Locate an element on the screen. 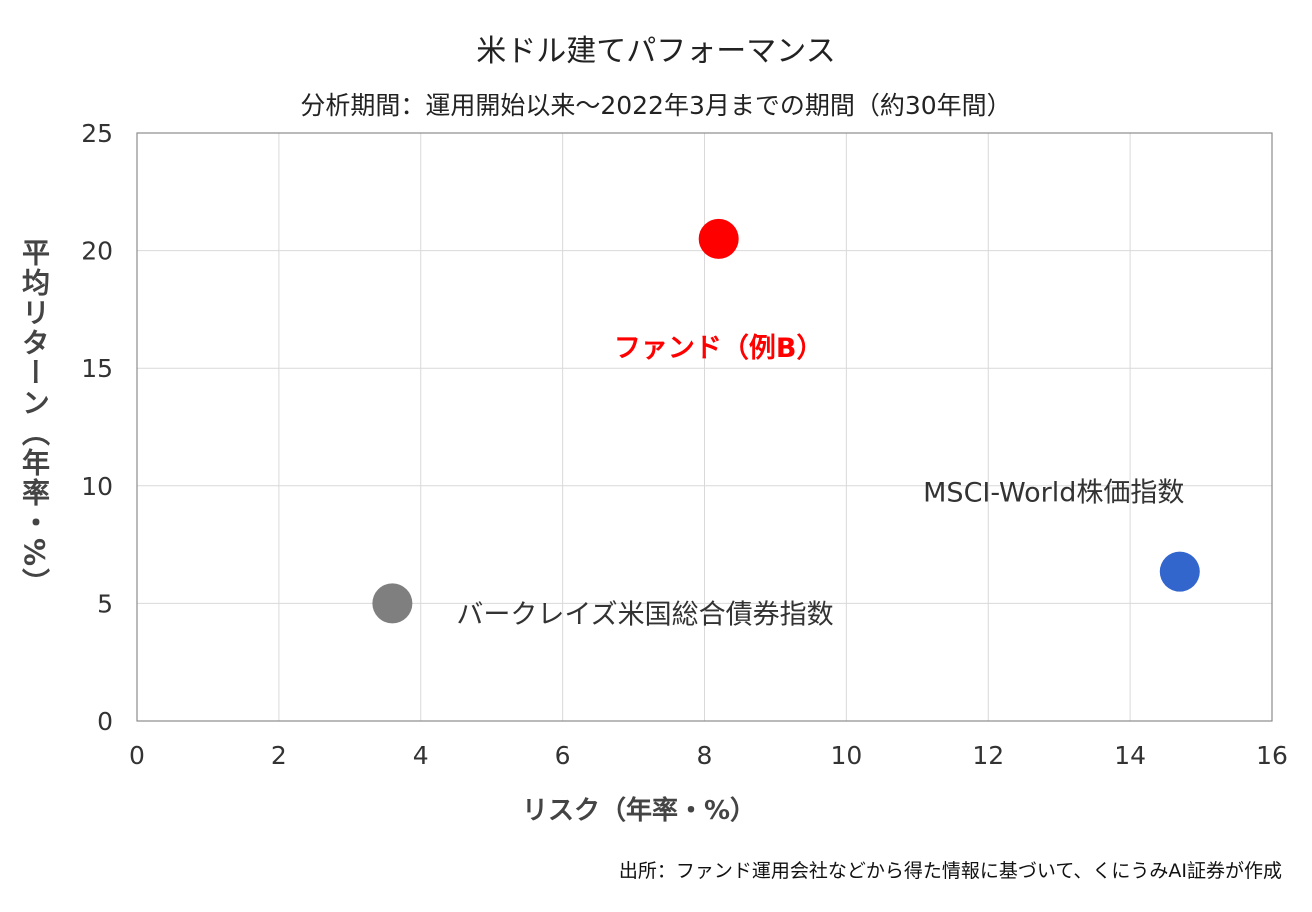  y-tick-label: 15 is located at coordinates (97, 368).